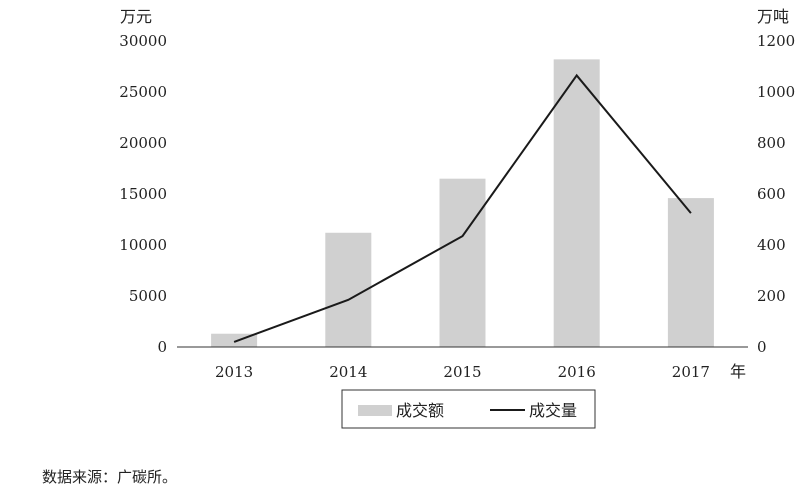 The image size is (804, 493). What do you see at coordinates (462, 262) in the screenshot?
I see `bar-2015` at bounding box center [462, 262].